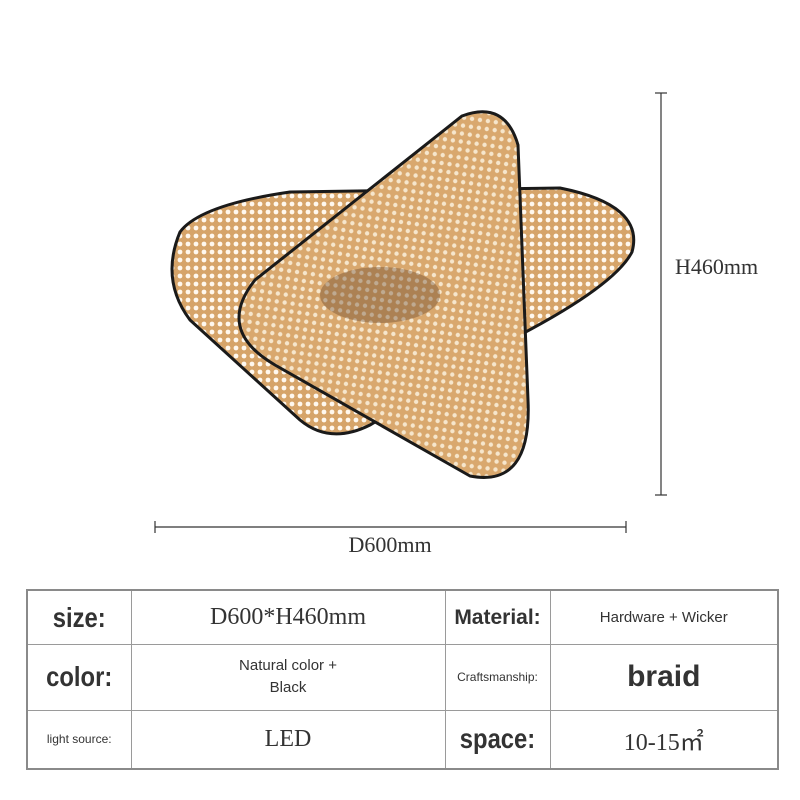 The image size is (800, 800). I want to click on spec-key: Material:, so click(497, 617).